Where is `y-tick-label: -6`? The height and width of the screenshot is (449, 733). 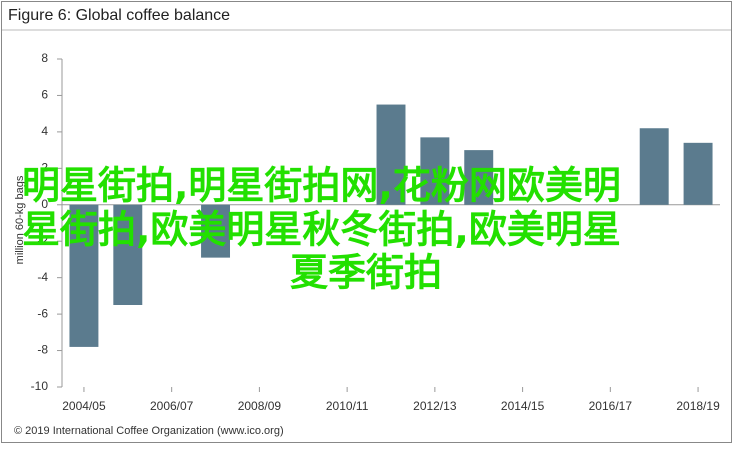
y-tick-label: -6 is located at coordinates (42, 313).